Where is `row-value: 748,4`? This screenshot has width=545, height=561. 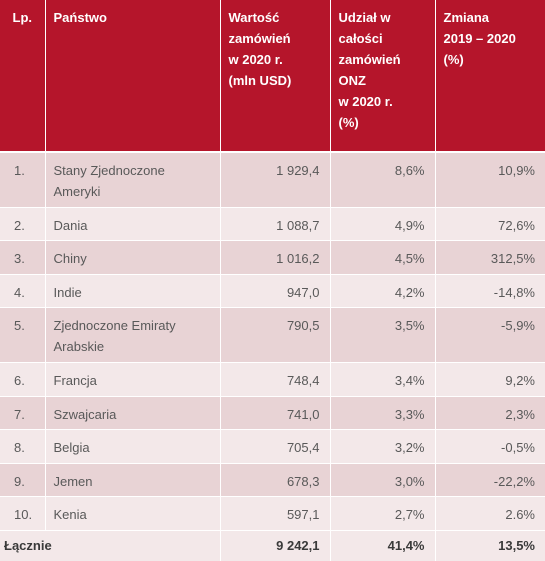 row-value: 748,4 is located at coordinates (274, 378).